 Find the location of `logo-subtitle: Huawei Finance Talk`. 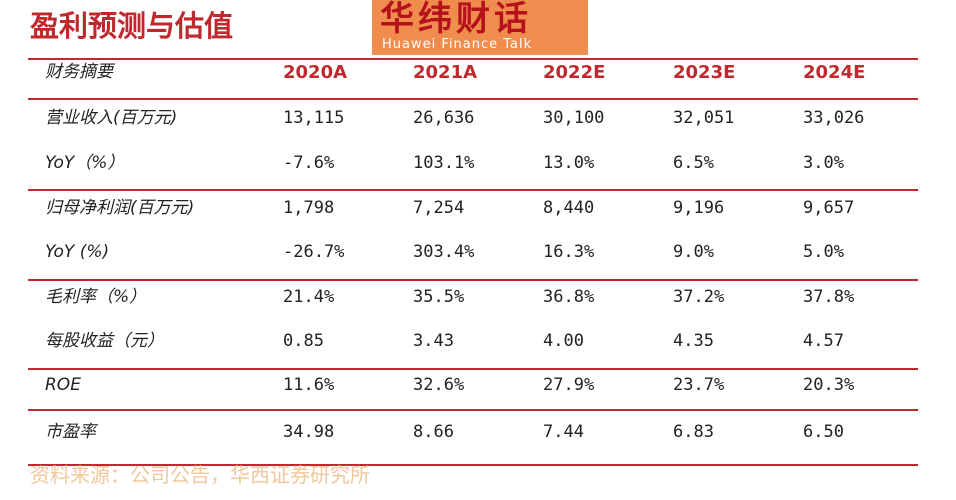

logo-subtitle: Huawei Finance Talk is located at coordinates (457, 44).